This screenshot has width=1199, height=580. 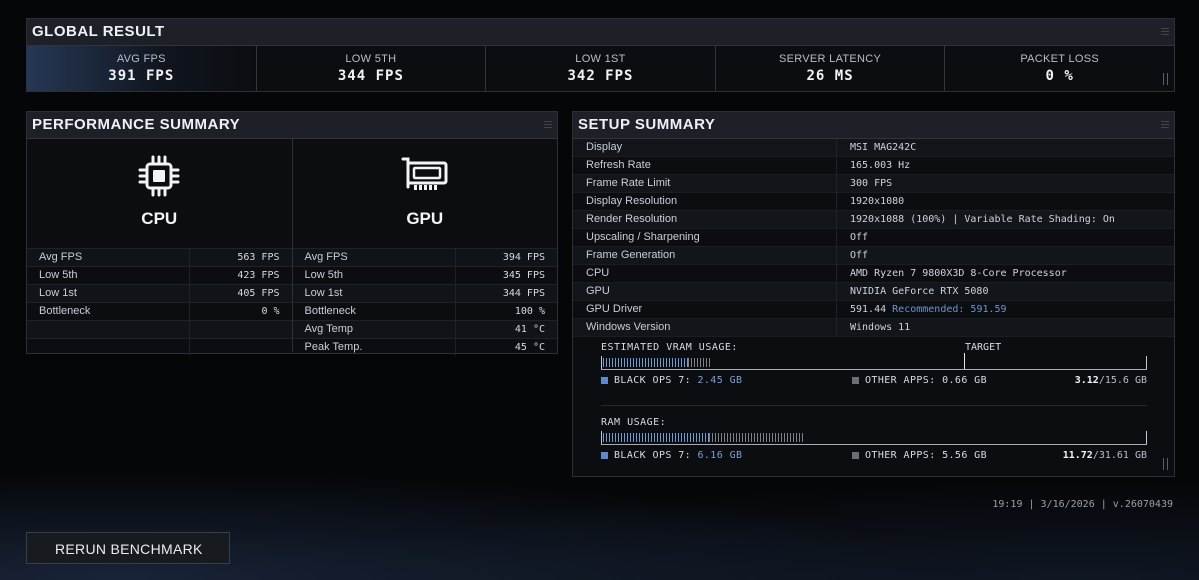 What do you see at coordinates (880, 165) in the screenshot?
I see `setup-value: 165.003 Hz` at bounding box center [880, 165].